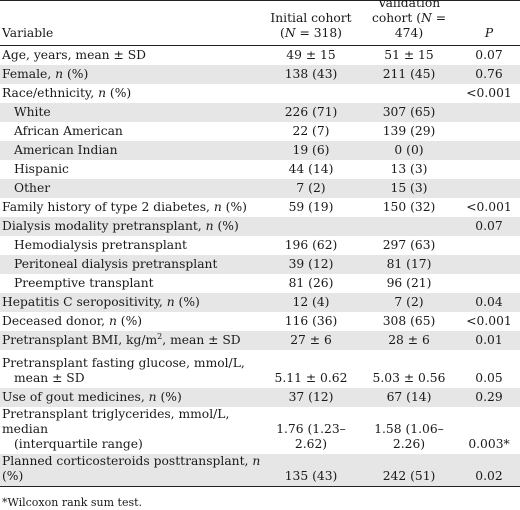 The width and height of the screenshot is (520, 510). What do you see at coordinates (409, 131) in the screenshot?
I see `row-validation-value: 139 (29)` at bounding box center [409, 131].